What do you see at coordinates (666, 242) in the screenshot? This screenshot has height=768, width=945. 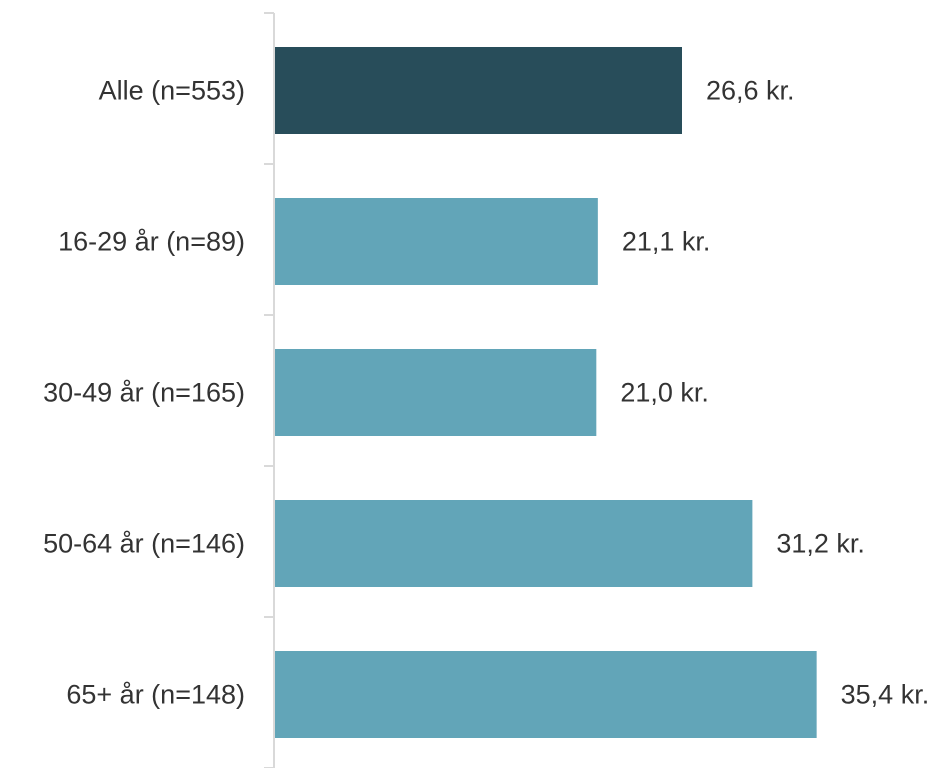 I see `bar-value-label: 21,1 kr.` at bounding box center [666, 242].